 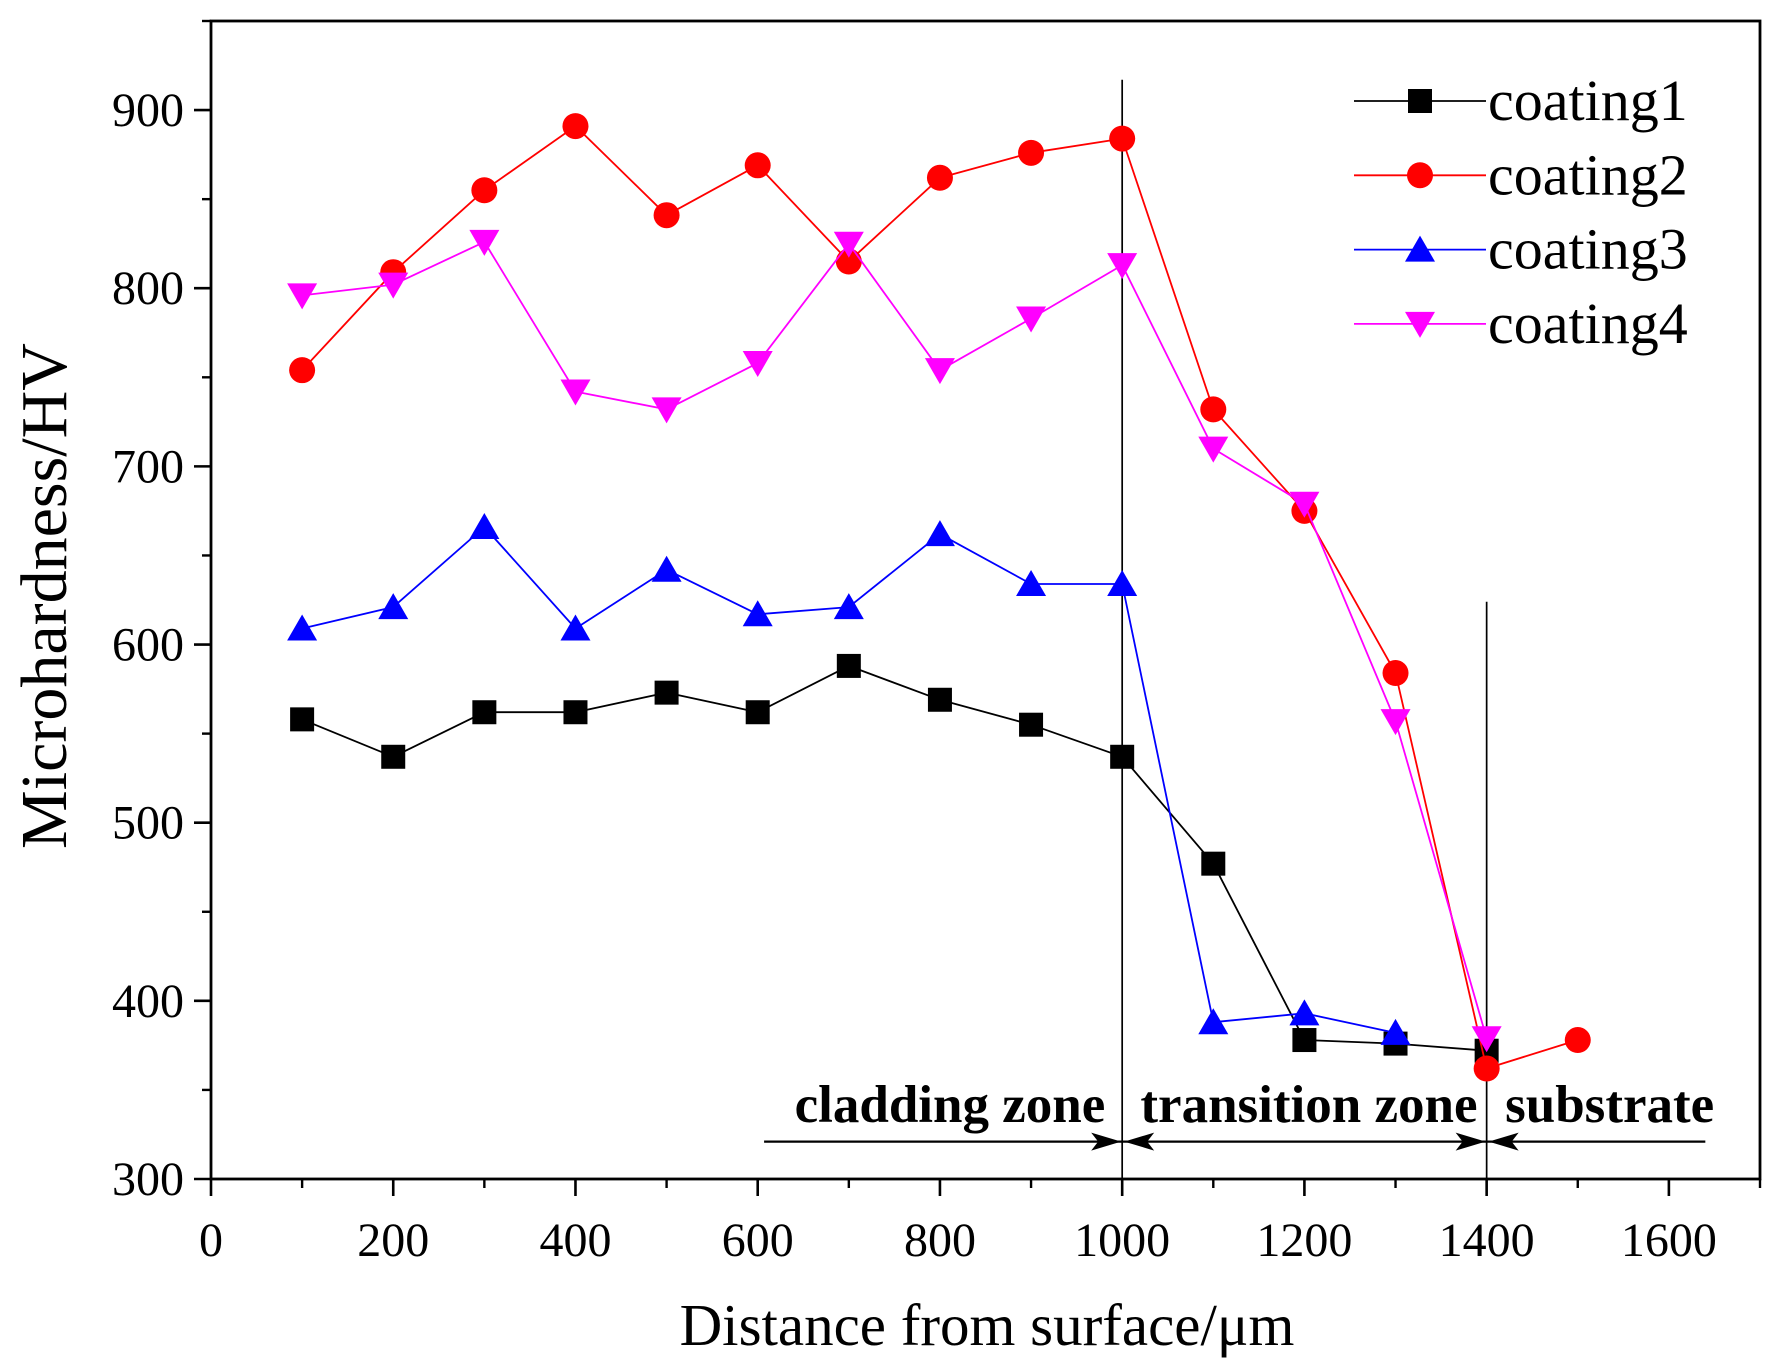 I want to click on legend-item-coating4: coating4, so click(x=1521, y=323).